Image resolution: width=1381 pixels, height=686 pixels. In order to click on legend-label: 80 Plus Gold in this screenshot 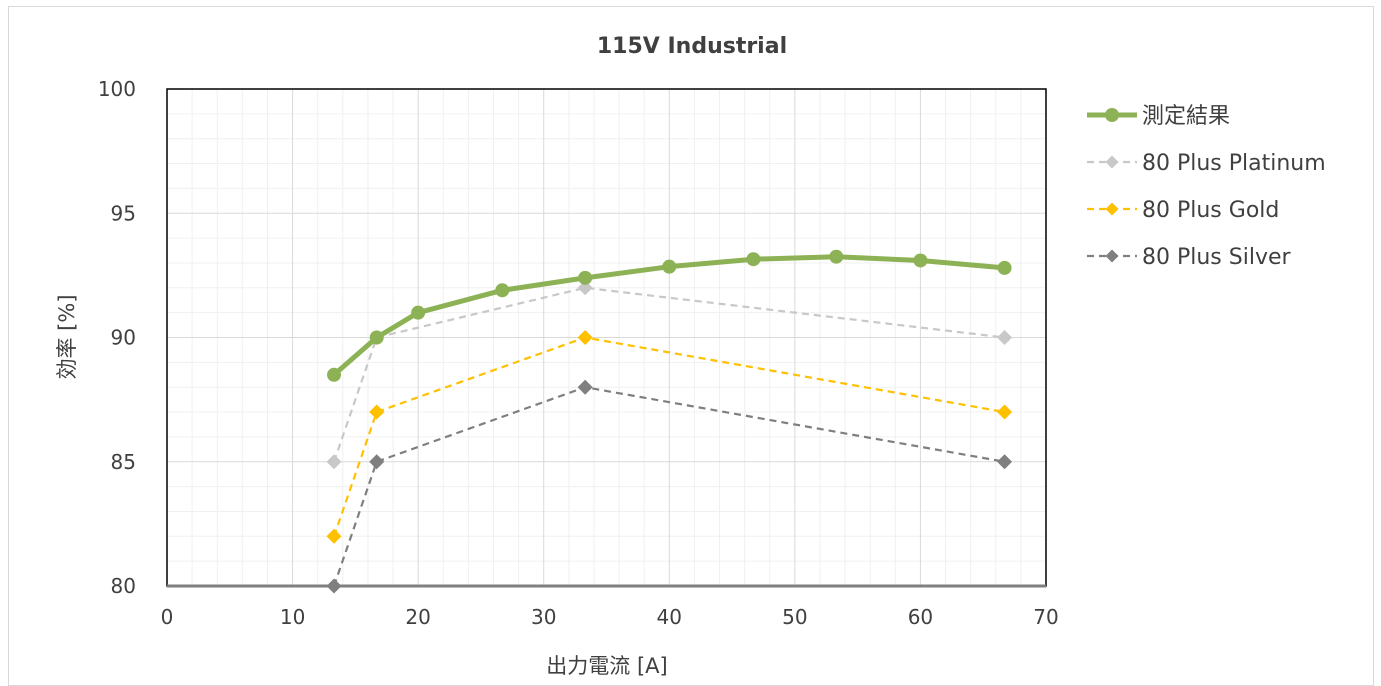, I will do `click(1210, 210)`.